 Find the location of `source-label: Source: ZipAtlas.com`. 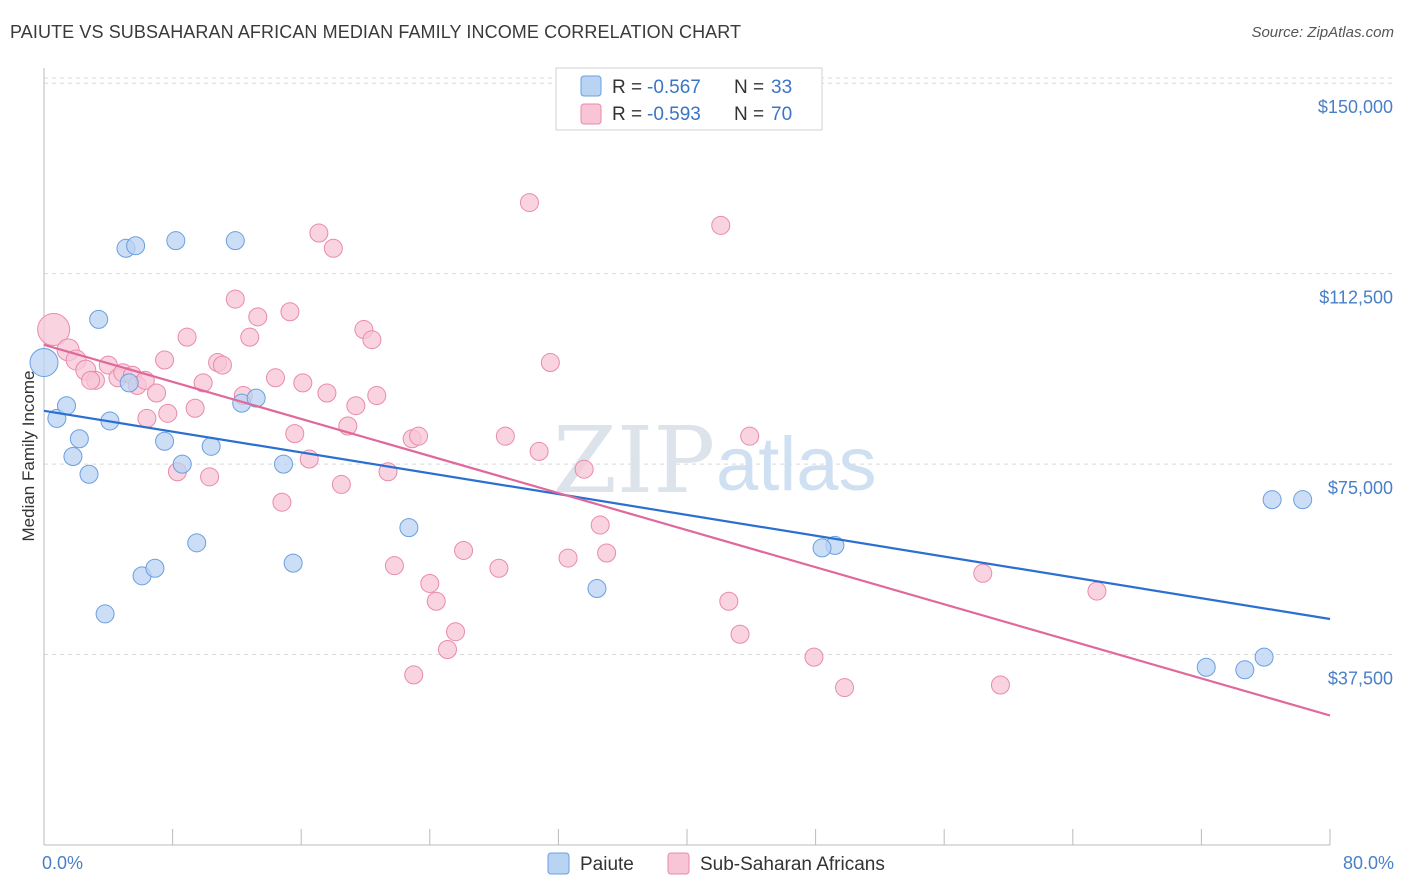

source-label: Source: ZipAtlas.com is located at coordinates (1322, 32).